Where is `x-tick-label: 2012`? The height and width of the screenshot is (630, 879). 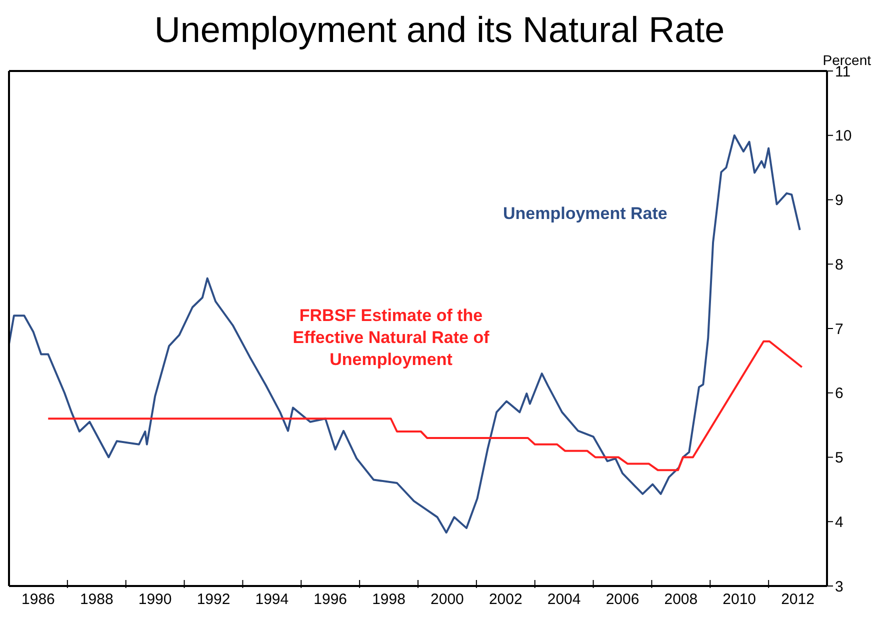 x-tick-label: 2012 is located at coordinates (797, 599).